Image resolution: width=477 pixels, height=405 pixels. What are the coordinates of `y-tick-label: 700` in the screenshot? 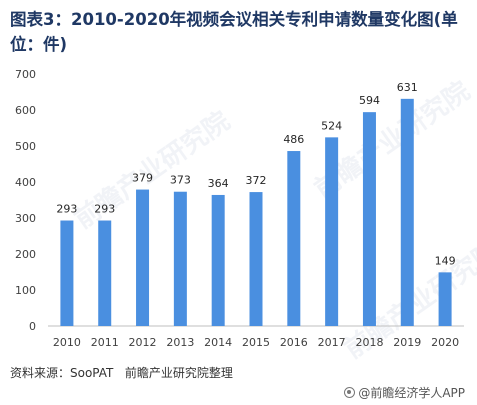 It's located at (25, 74).